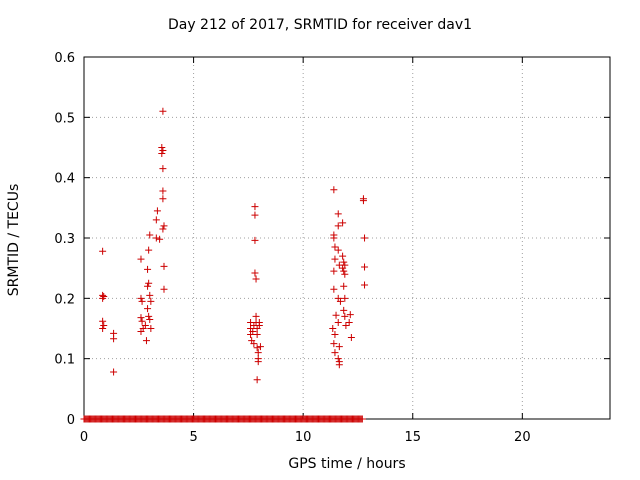 This screenshot has width=640, height=480. I want to click on x-tick-label: 10, so click(303, 437).